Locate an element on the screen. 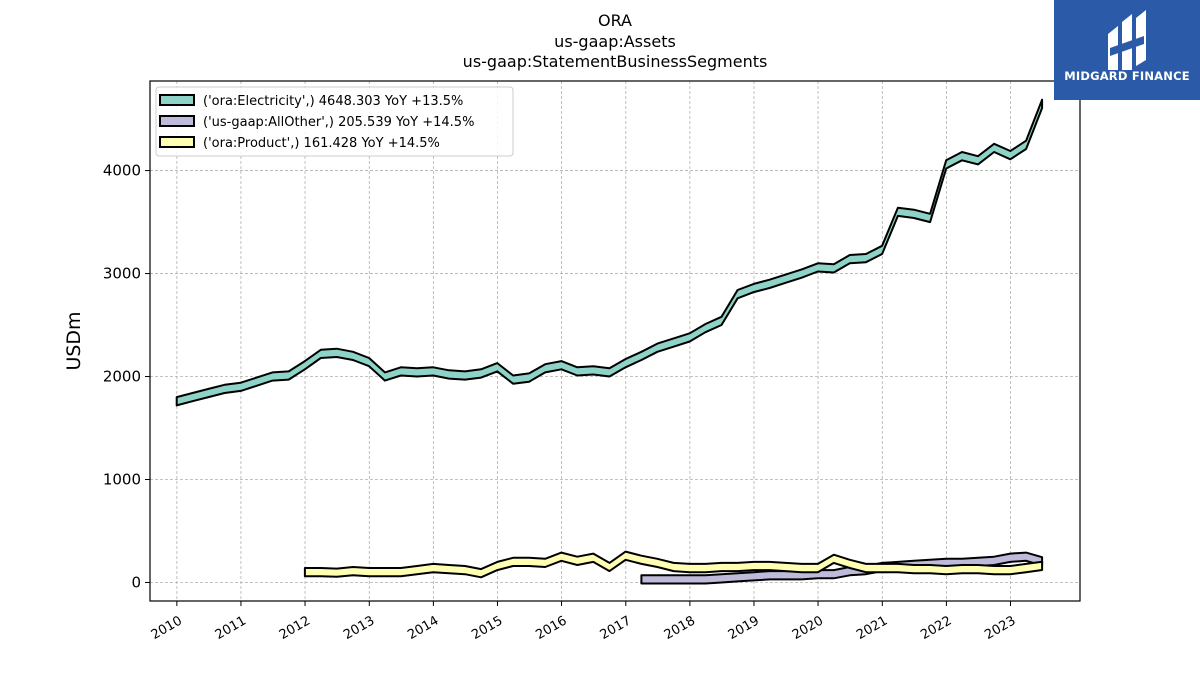  x-tick-label: 2012 is located at coordinates (295, 628).